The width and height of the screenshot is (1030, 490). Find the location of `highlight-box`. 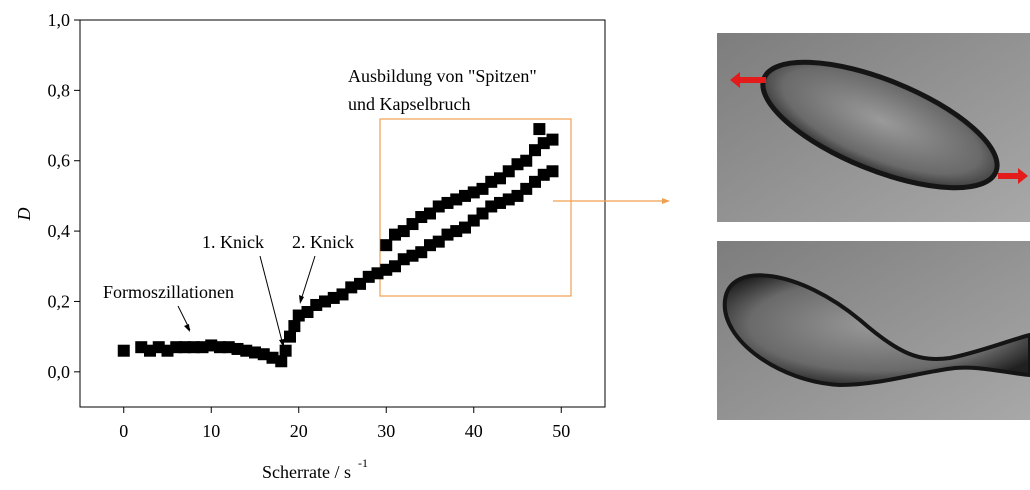

highlight-box is located at coordinates (475, 207).